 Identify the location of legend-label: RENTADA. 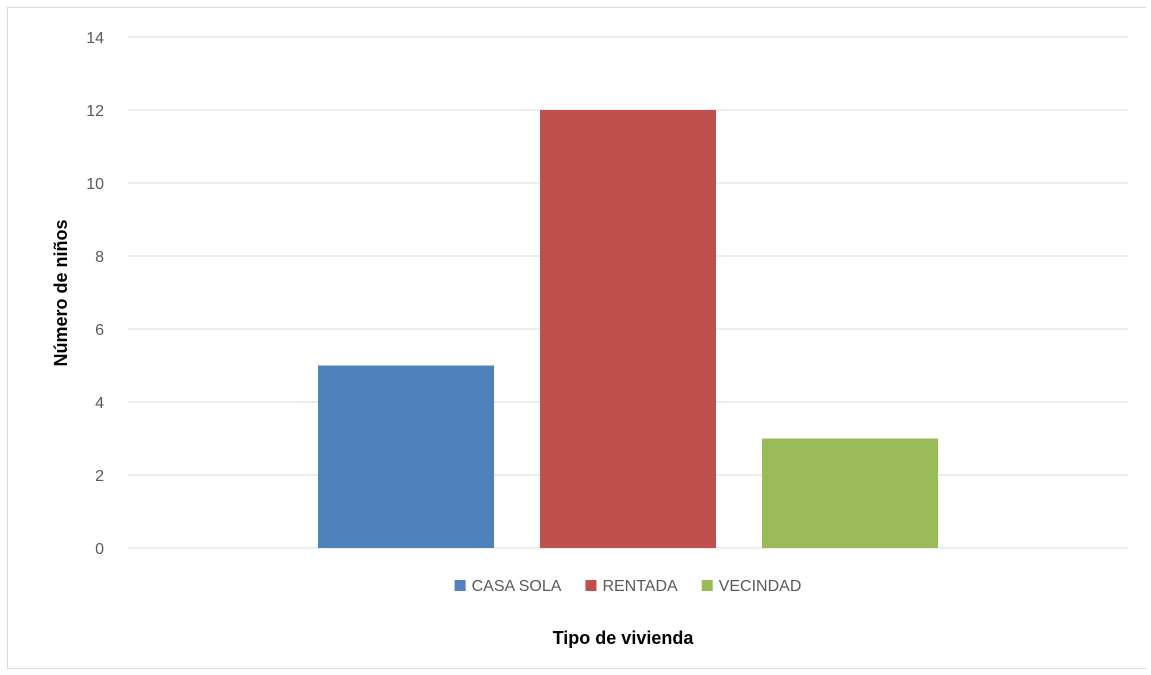
(640, 586).